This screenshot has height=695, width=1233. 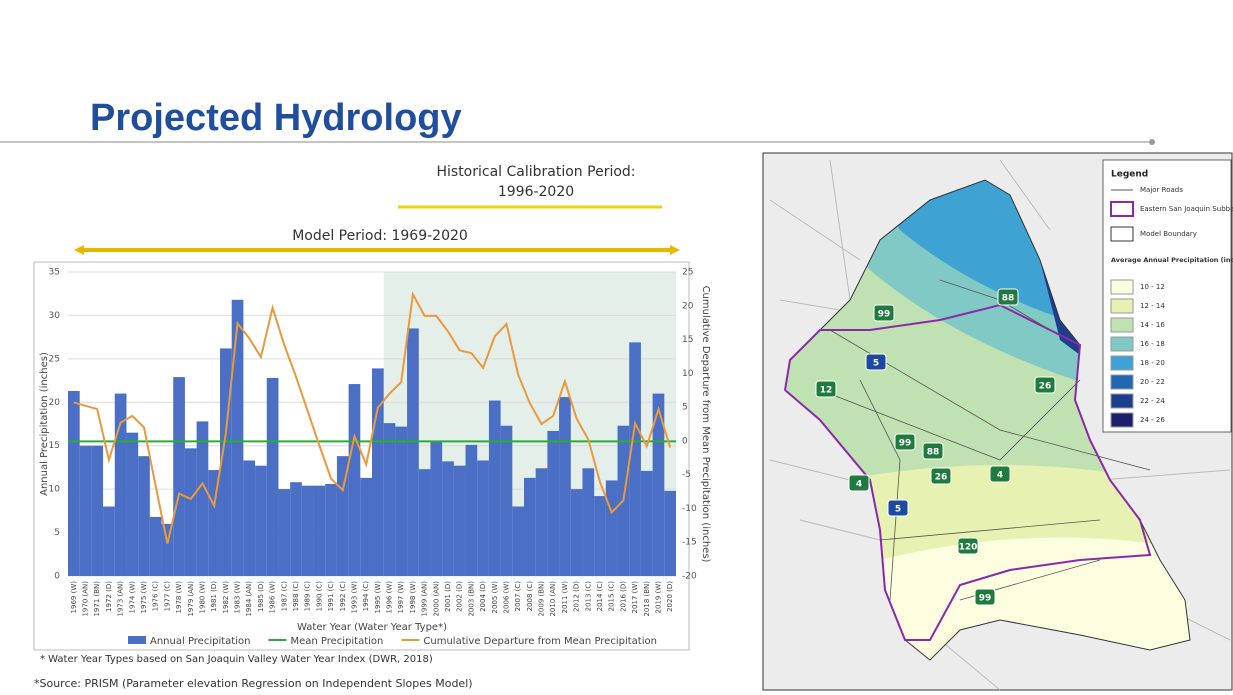 I want to click on x-tick-label: 1981 (D), so click(x=214, y=596).